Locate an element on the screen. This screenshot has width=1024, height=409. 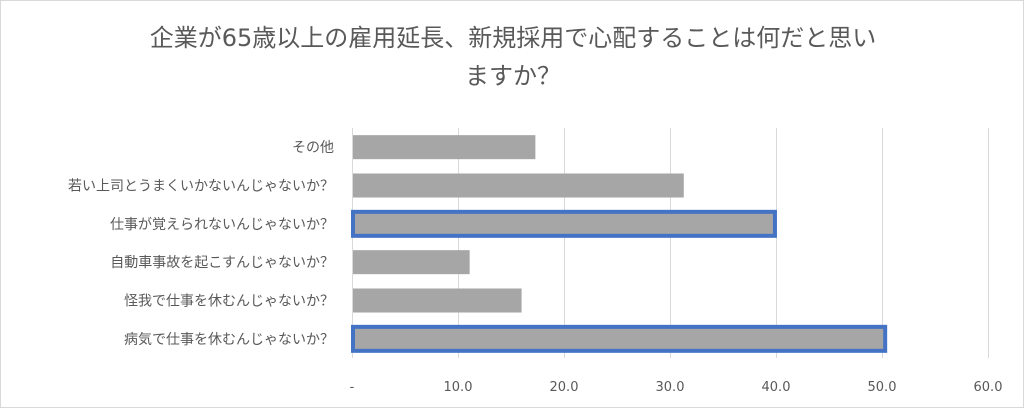
x-tick-label: 20.0 is located at coordinates (564, 387).